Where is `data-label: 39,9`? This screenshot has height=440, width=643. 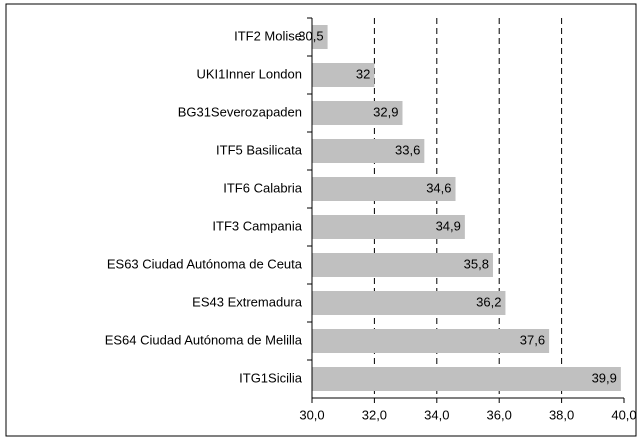 data-label: 39,9 is located at coordinates (604, 377).